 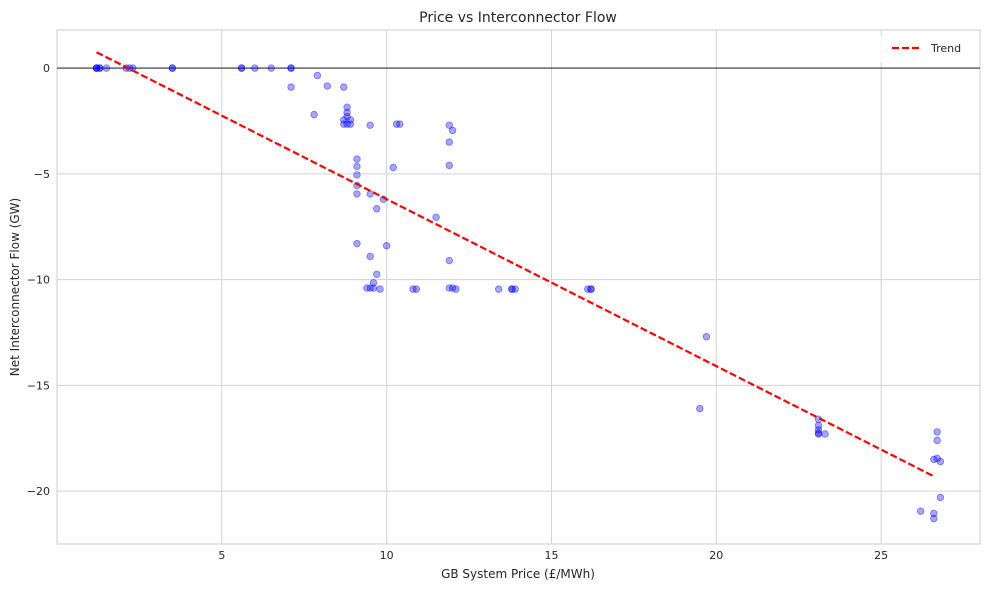 I want to click on x-tick-label: 15, so click(x=551, y=555).